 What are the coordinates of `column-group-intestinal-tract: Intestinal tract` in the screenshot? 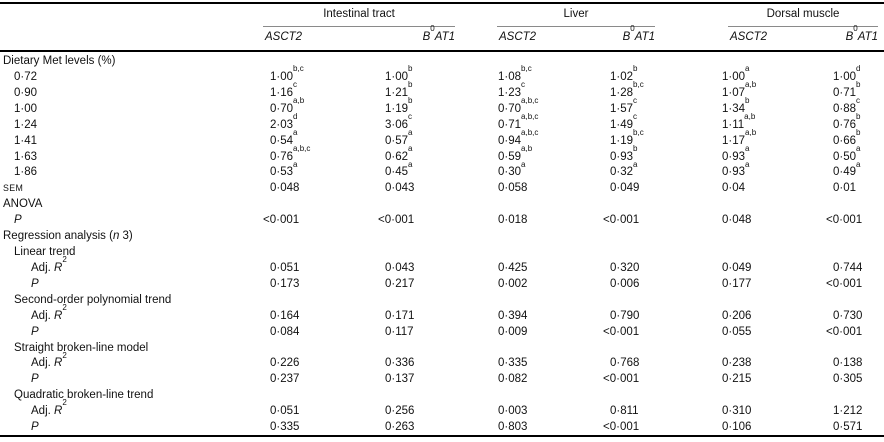 It's located at (359, 16).